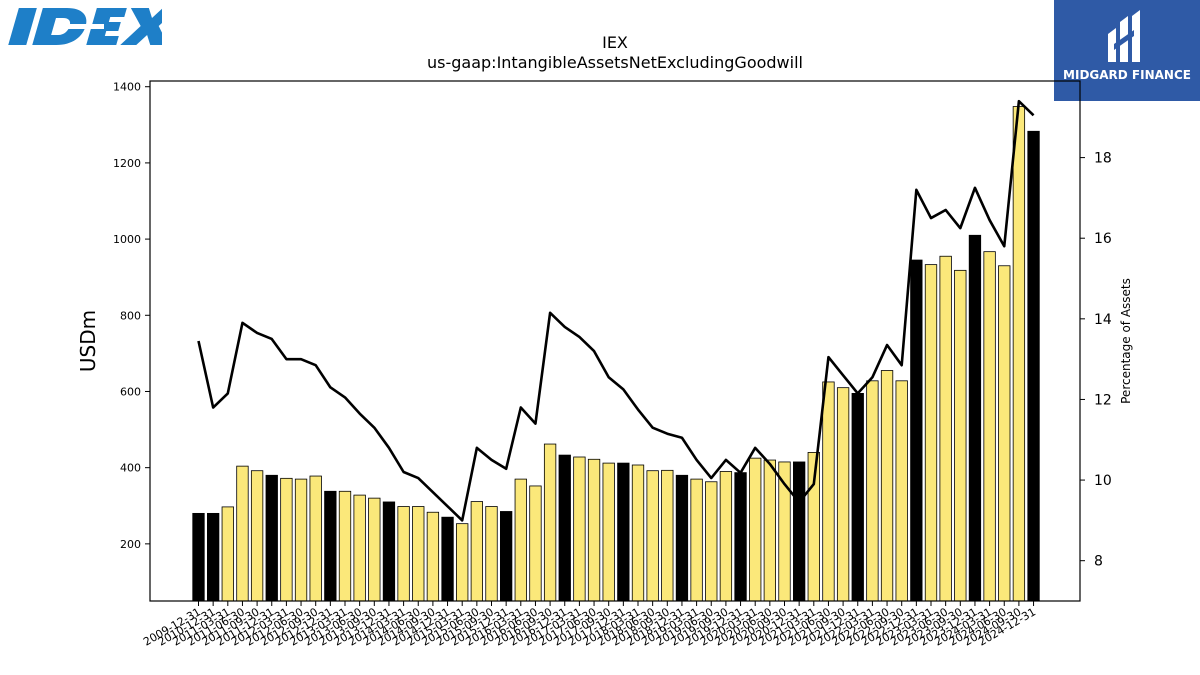  What do you see at coordinates (130, 544) in the screenshot?
I see `y-tick-label: 200` at bounding box center [130, 544].